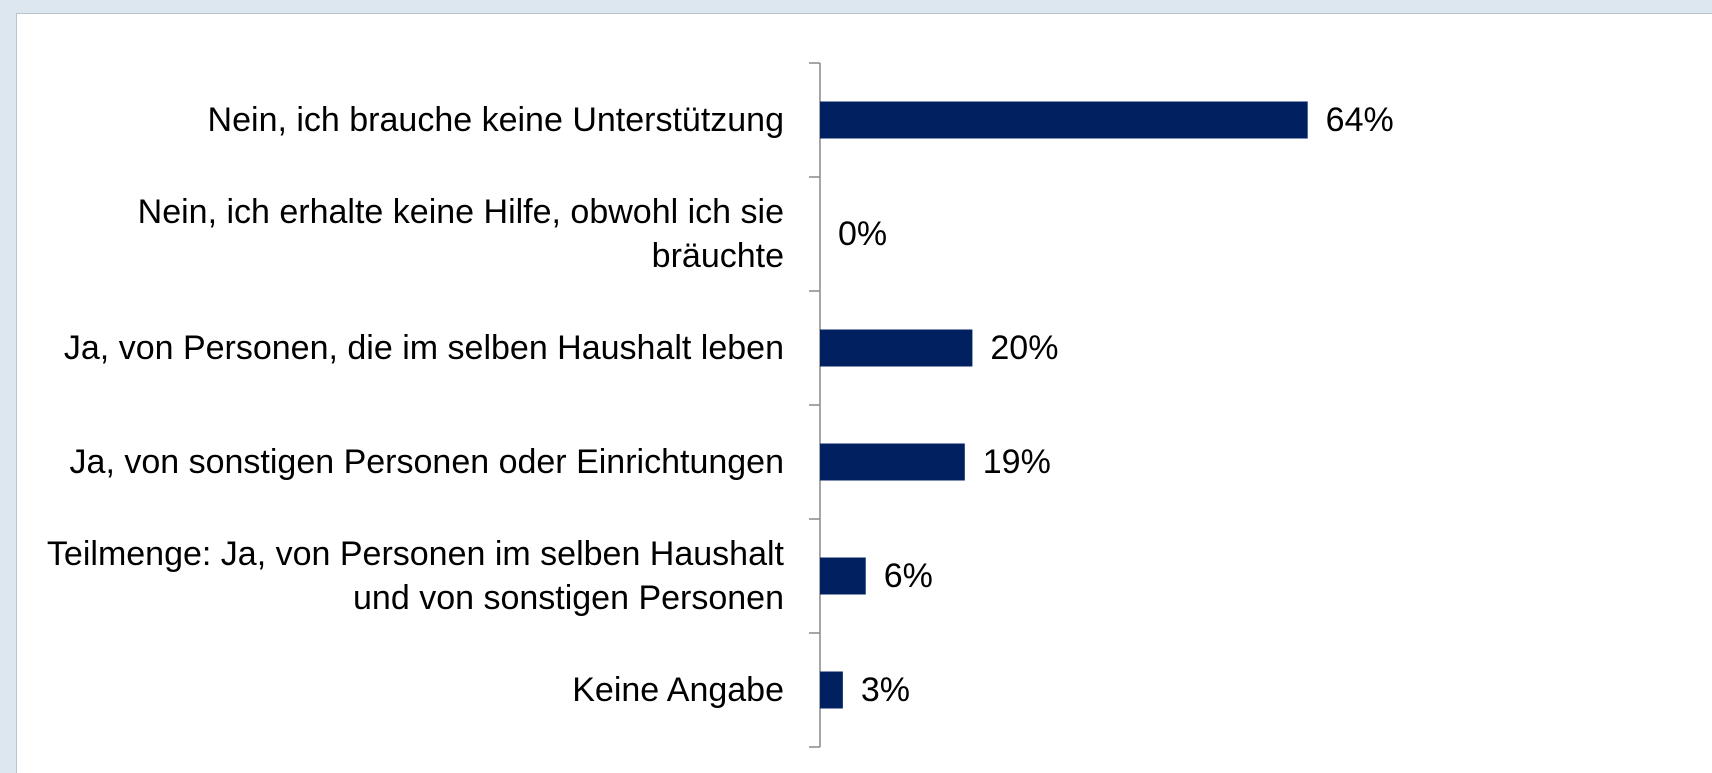  I want to click on value-label: 0%, so click(862, 234).